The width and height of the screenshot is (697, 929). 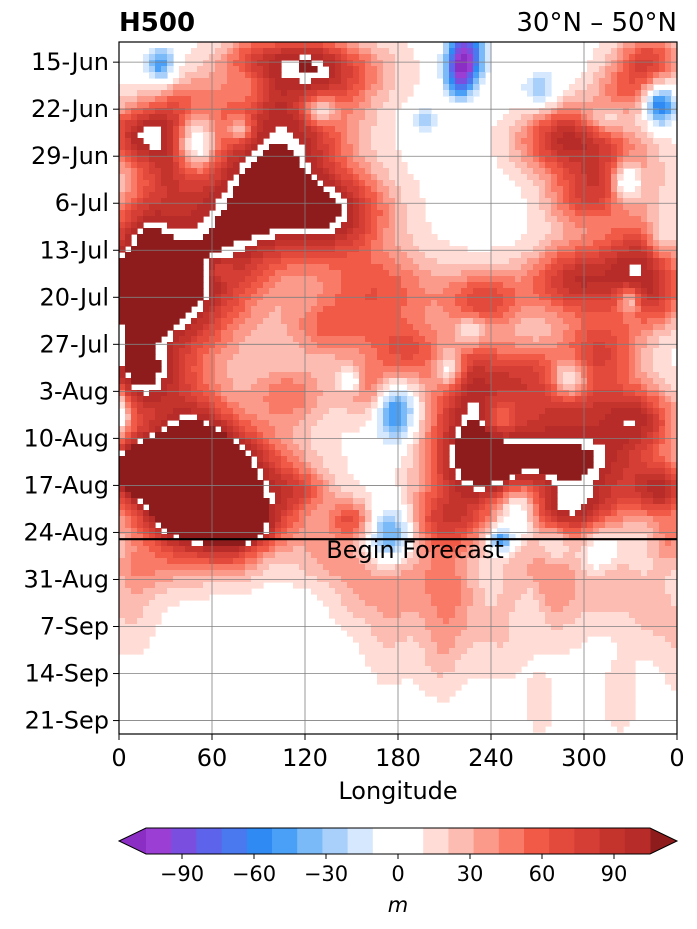 What do you see at coordinates (75, 344) in the screenshot?
I see `y-tick-label: 27-Jul` at bounding box center [75, 344].